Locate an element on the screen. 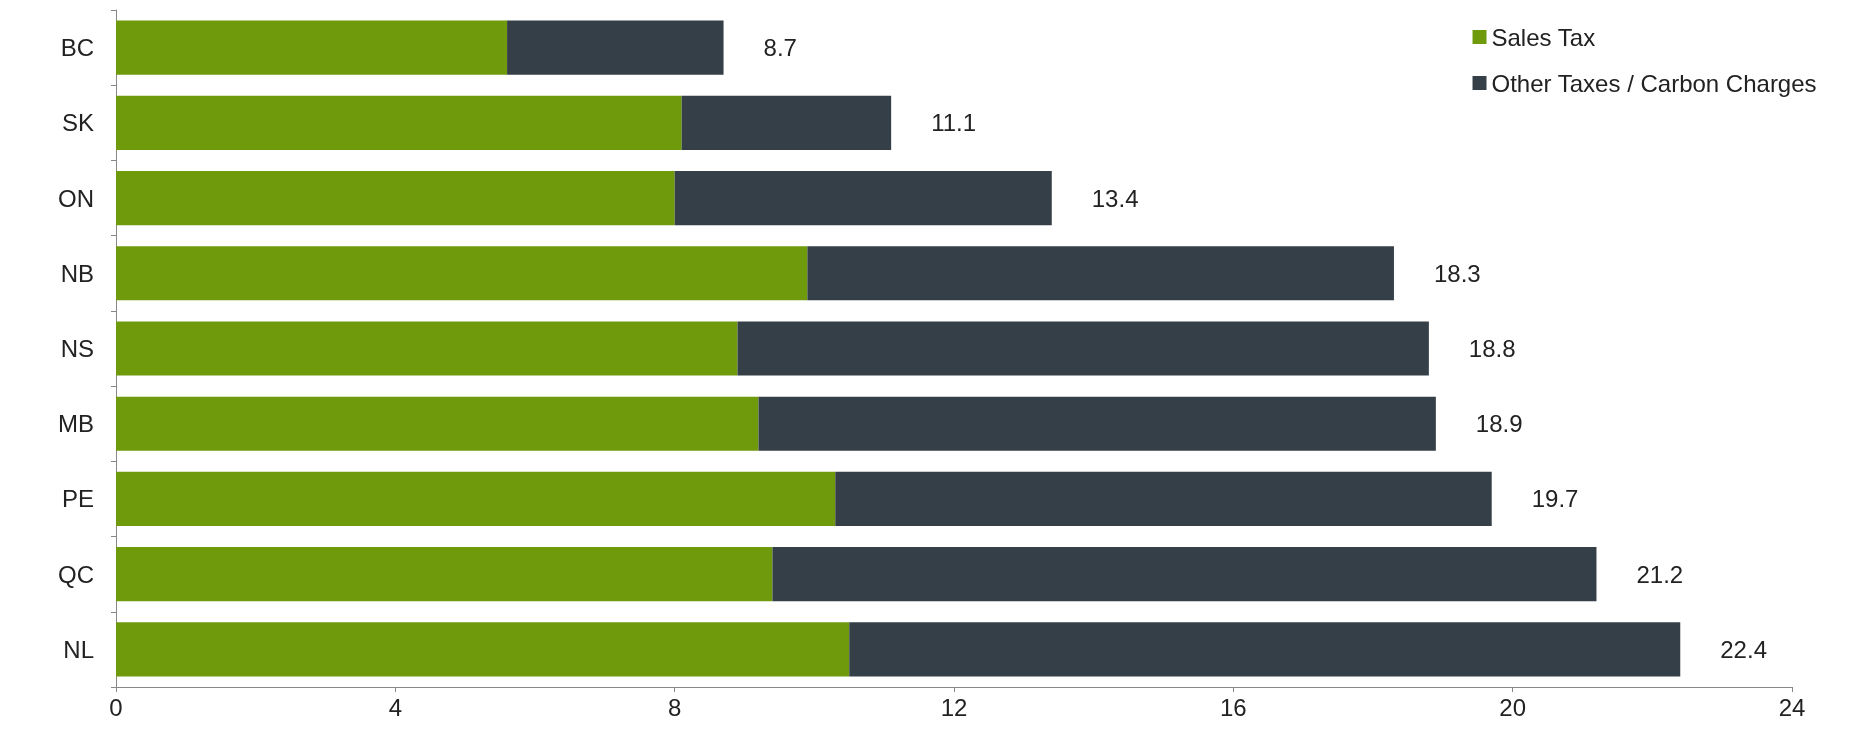  x-tick-label: 20 is located at coordinates (1513, 707).